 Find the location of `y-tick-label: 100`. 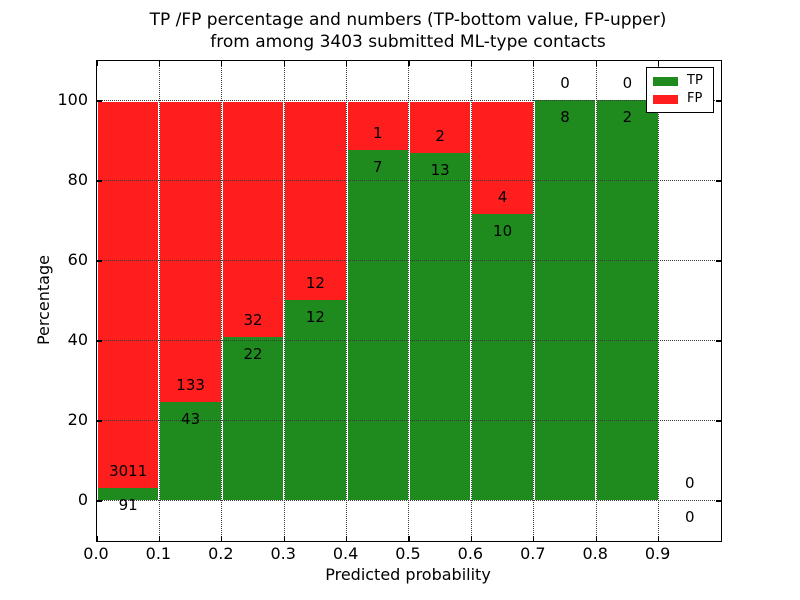

y-tick-label: 100 is located at coordinates (72, 99).